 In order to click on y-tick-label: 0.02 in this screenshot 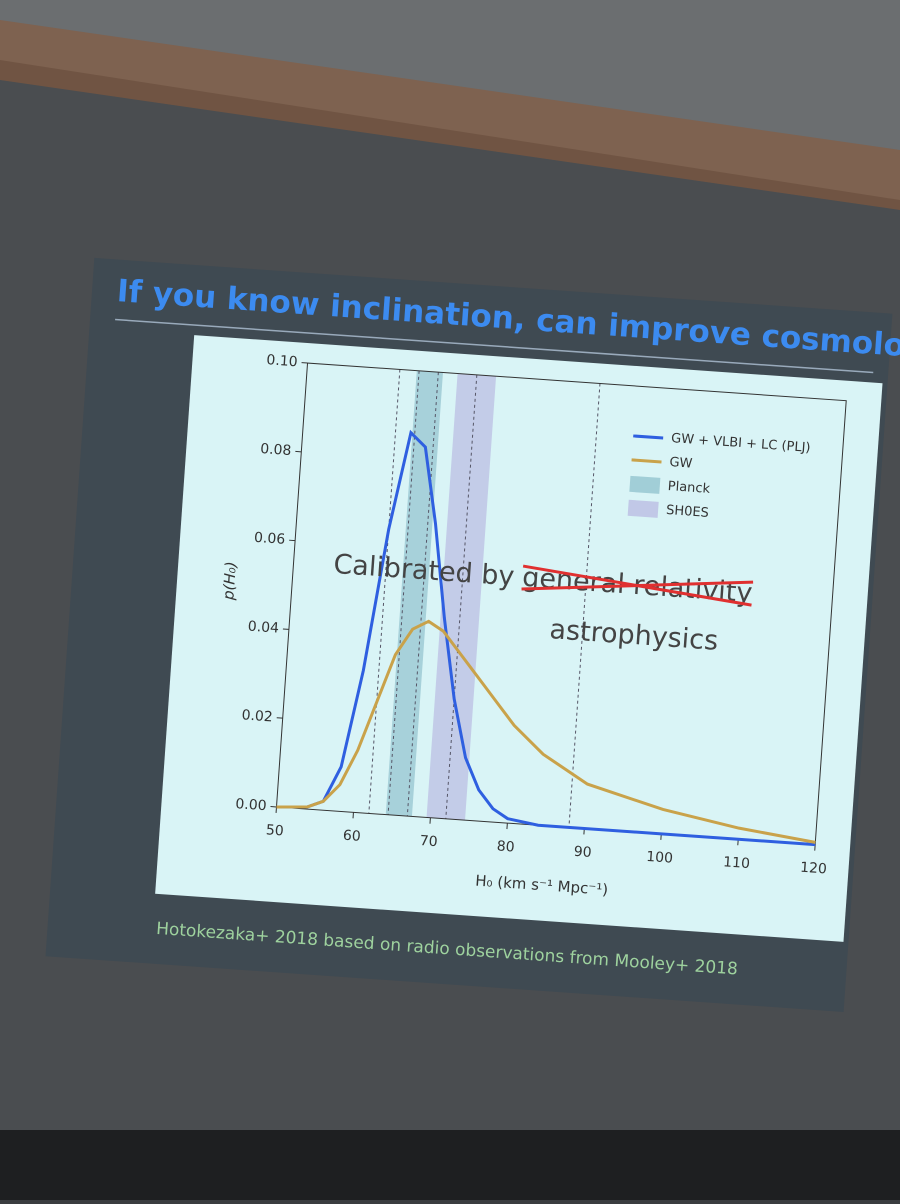, I will do `click(257, 716)`.